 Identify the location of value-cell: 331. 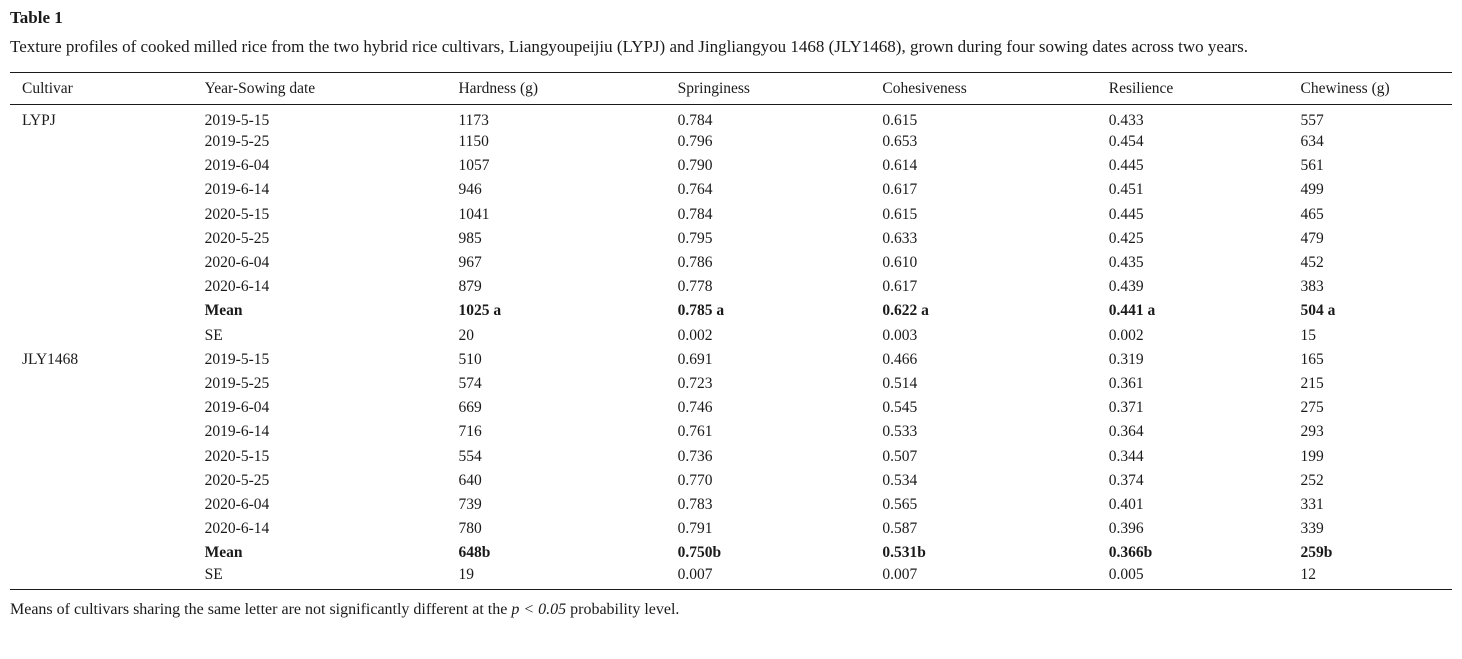
(1312, 504).